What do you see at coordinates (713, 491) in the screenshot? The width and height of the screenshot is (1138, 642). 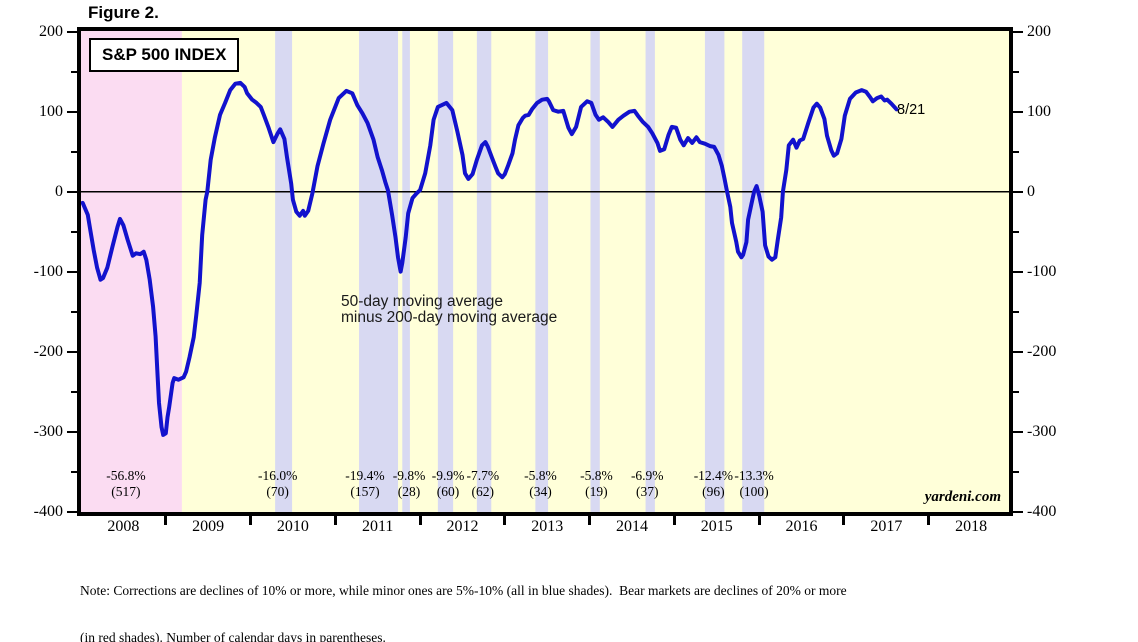 I see `correction-days: (96)` at bounding box center [713, 491].